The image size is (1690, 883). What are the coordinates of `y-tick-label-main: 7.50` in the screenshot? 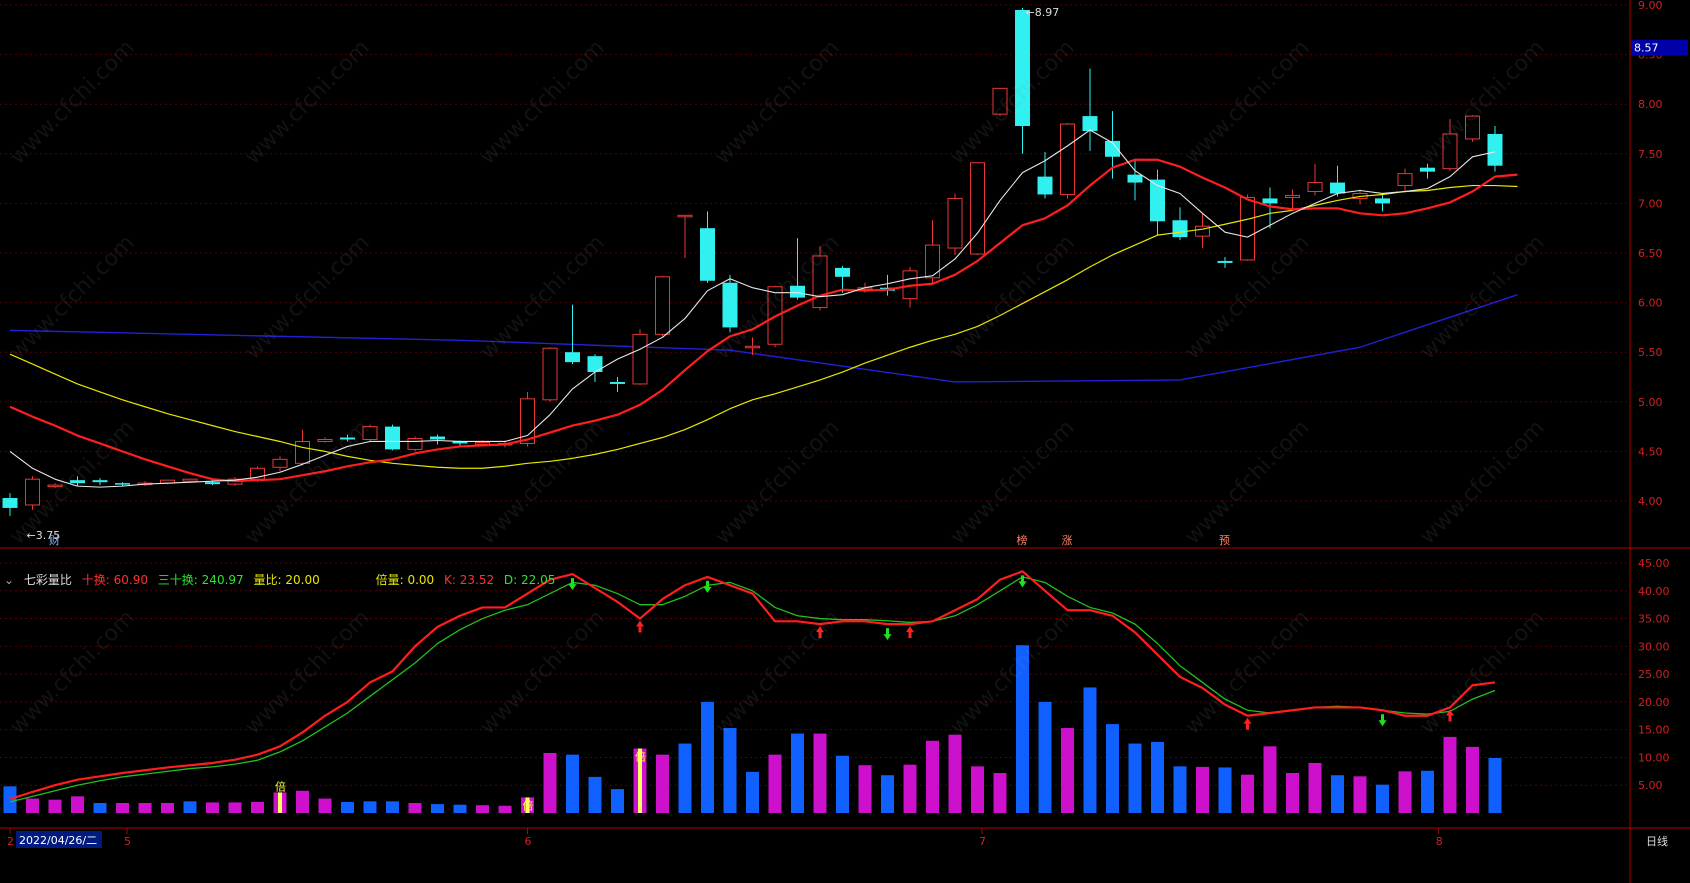 It's located at (1650, 154).